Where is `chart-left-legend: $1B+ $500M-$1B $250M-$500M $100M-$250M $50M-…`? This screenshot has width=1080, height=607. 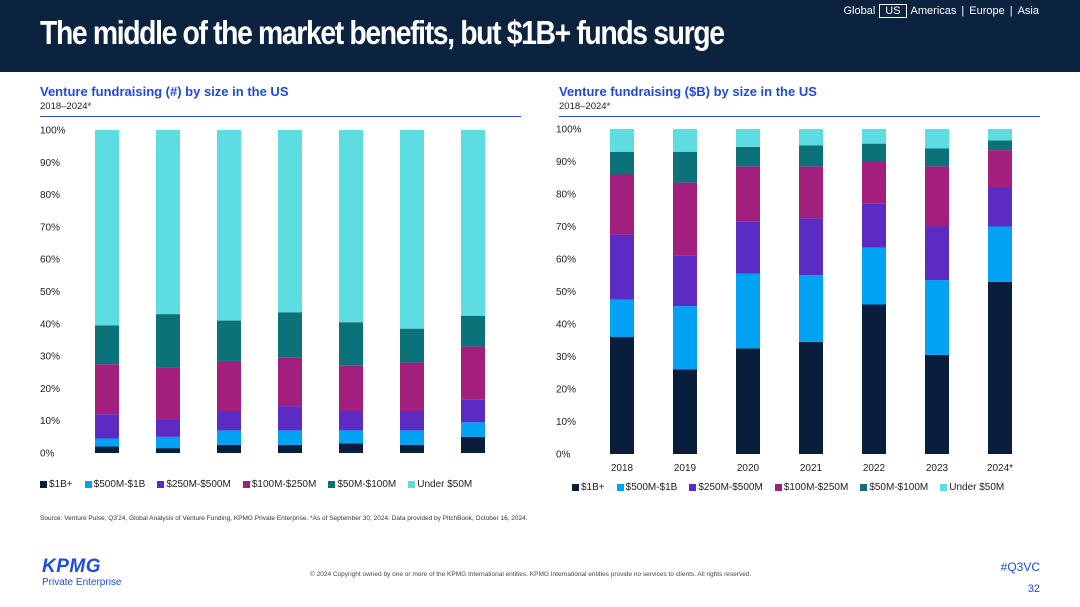
chart-left-legend: $1B+ $500M-$1B $250M-$500M $100M-$250M $50M-… is located at coordinates (256, 484).